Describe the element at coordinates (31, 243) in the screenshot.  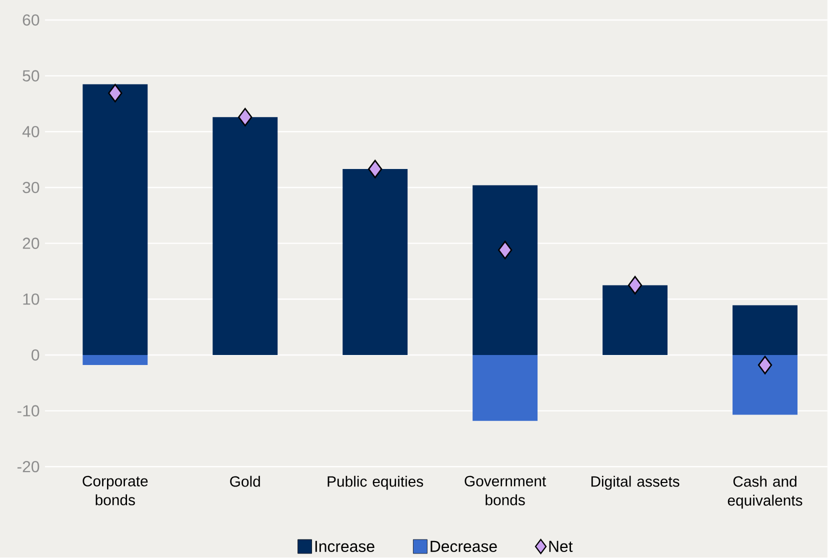
I see `y-tick-label: 20` at that location.